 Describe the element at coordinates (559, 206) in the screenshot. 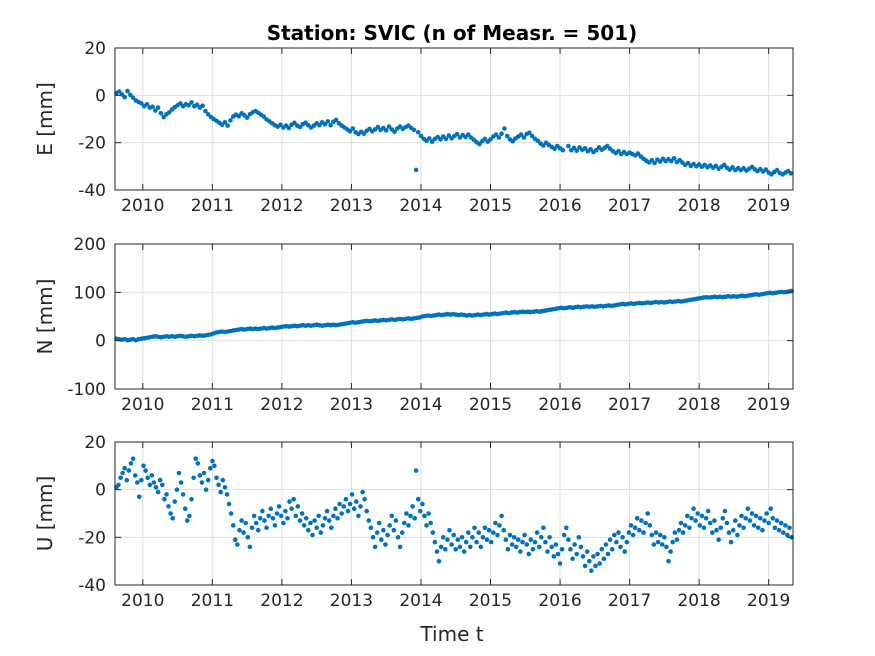

I see `x-tick-label: 2016` at that location.